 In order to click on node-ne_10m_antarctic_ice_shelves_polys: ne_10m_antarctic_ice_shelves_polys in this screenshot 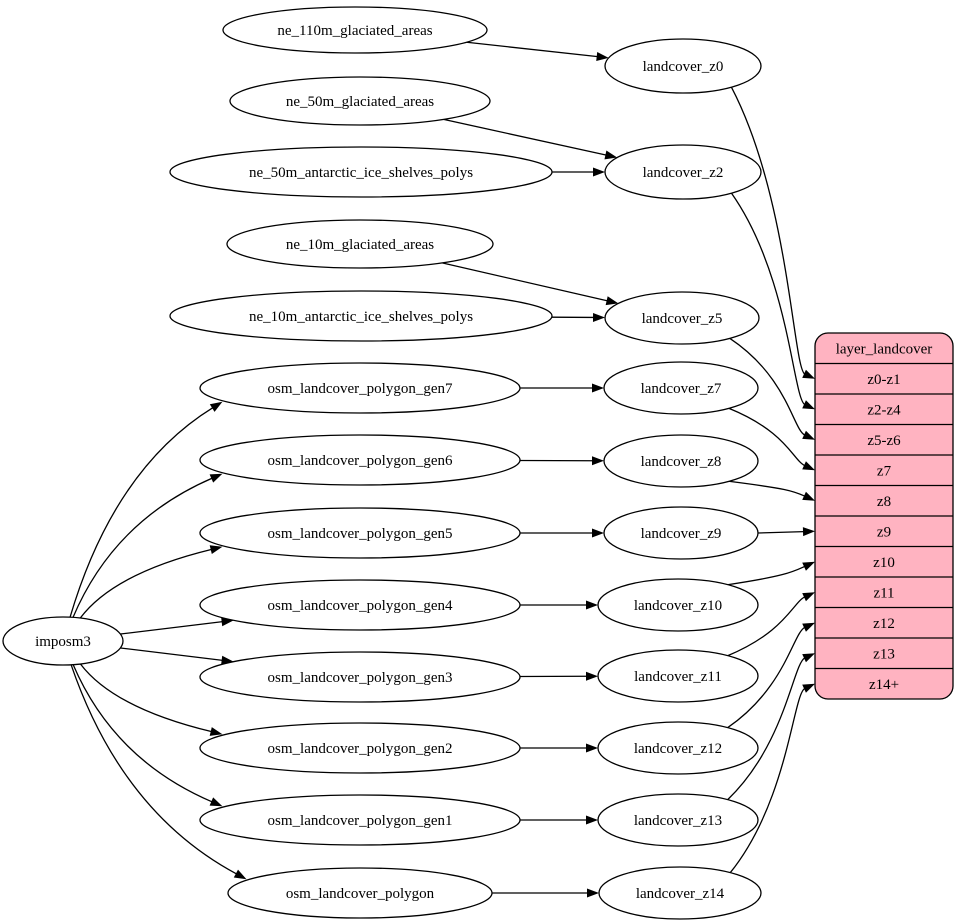, I will do `click(361, 316)`.